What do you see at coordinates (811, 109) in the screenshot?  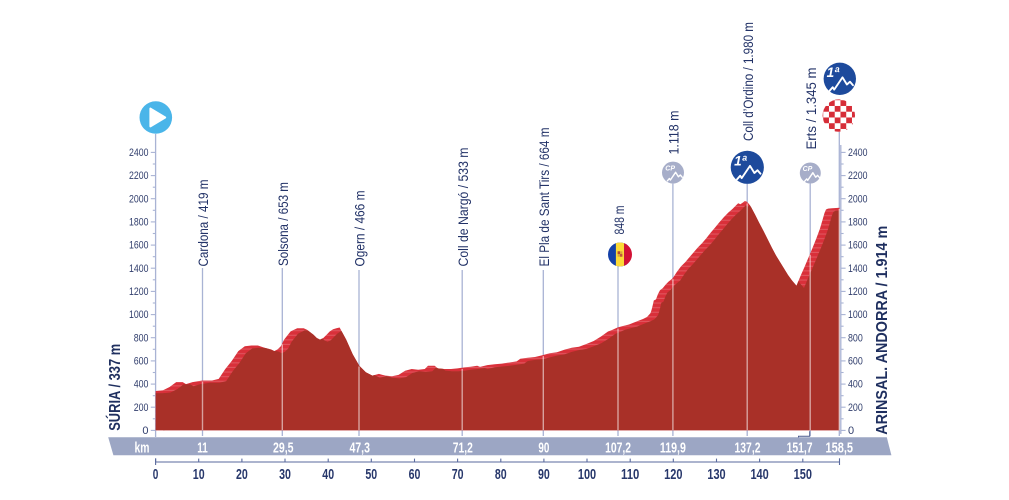 I see `svg-text: Erts / 1.345 m` at bounding box center [811, 109].